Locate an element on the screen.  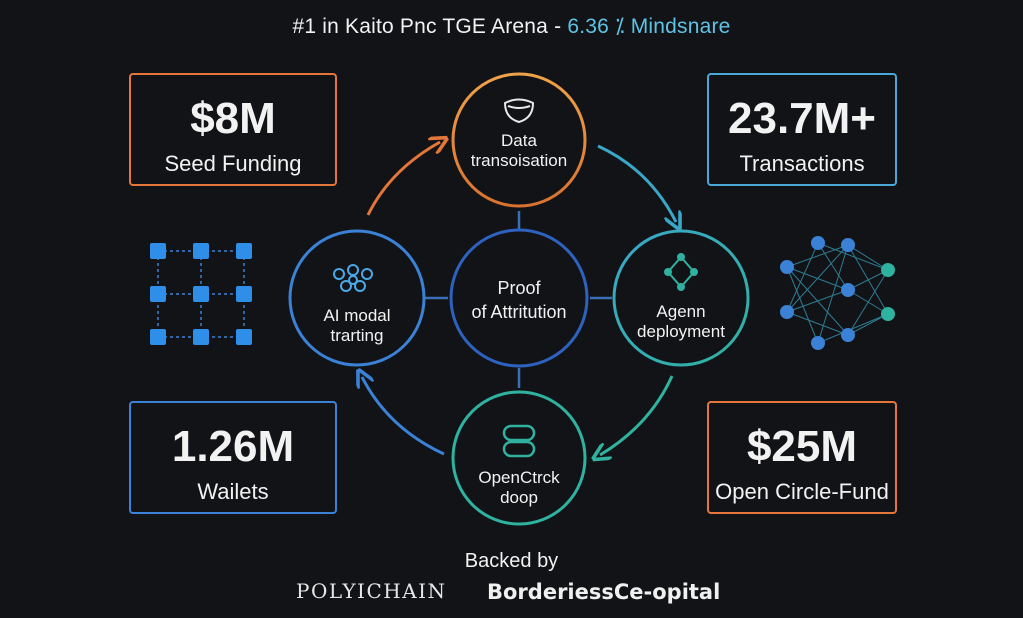
stat-value: 23.7M+ is located at coordinates (802, 118).